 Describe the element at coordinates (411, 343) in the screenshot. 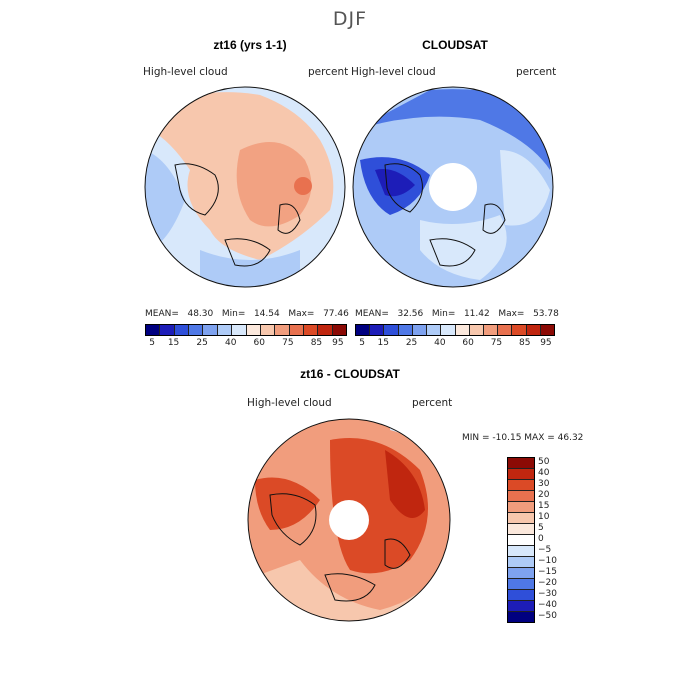

I see `colorbar-tick-label: 25` at that location.